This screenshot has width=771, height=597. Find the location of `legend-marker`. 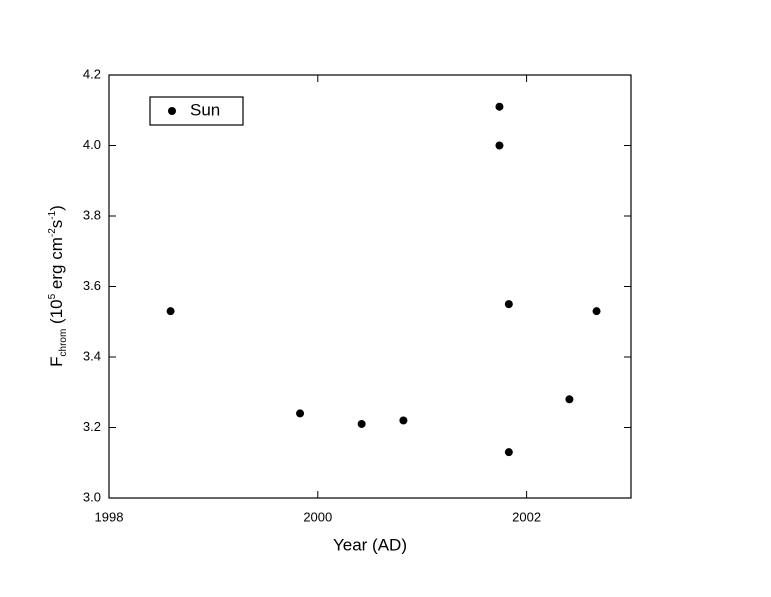

legend-marker is located at coordinates (172, 111).